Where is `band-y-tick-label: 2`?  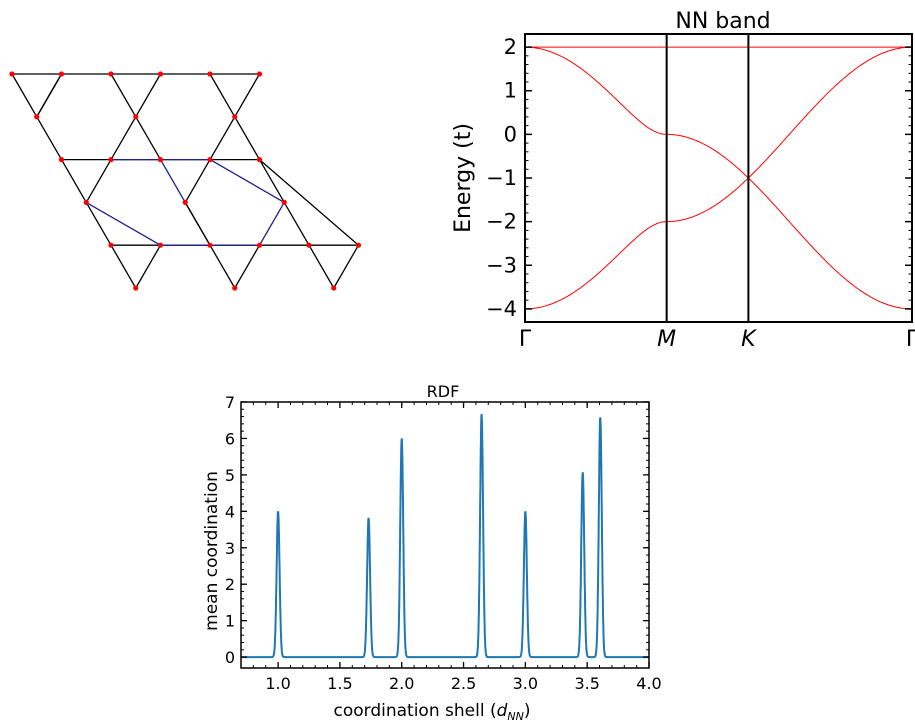 band-y-tick-label: 2 is located at coordinates (510, 47).